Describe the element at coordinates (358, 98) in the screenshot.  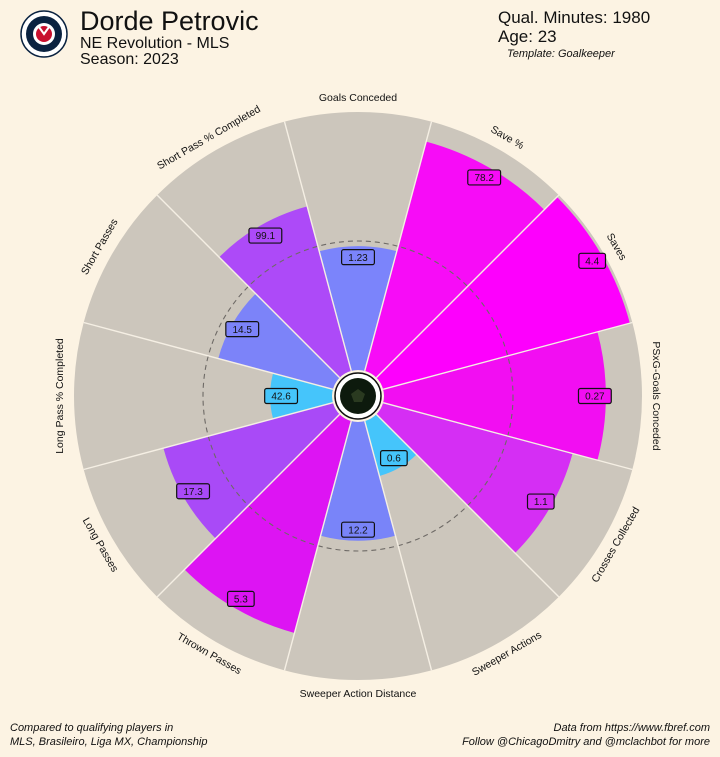
I see `category-label: Goals Conceded` at that location.